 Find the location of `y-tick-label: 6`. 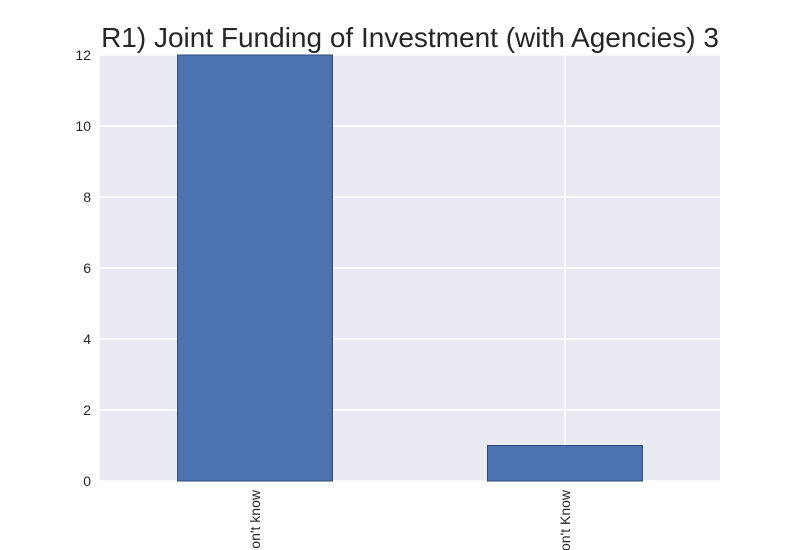

y-tick-label: 6 is located at coordinates (87, 268).